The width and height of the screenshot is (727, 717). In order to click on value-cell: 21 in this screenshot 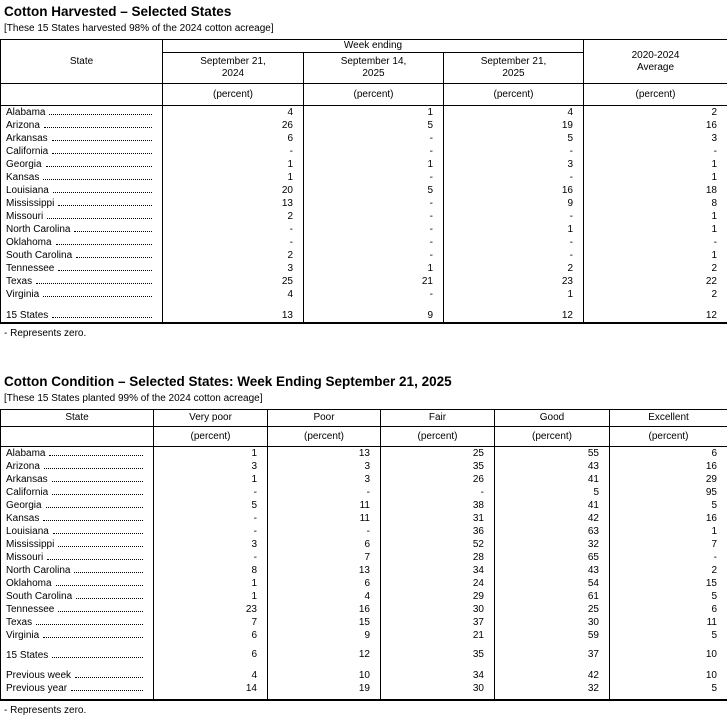, I will do `click(374, 281)`.